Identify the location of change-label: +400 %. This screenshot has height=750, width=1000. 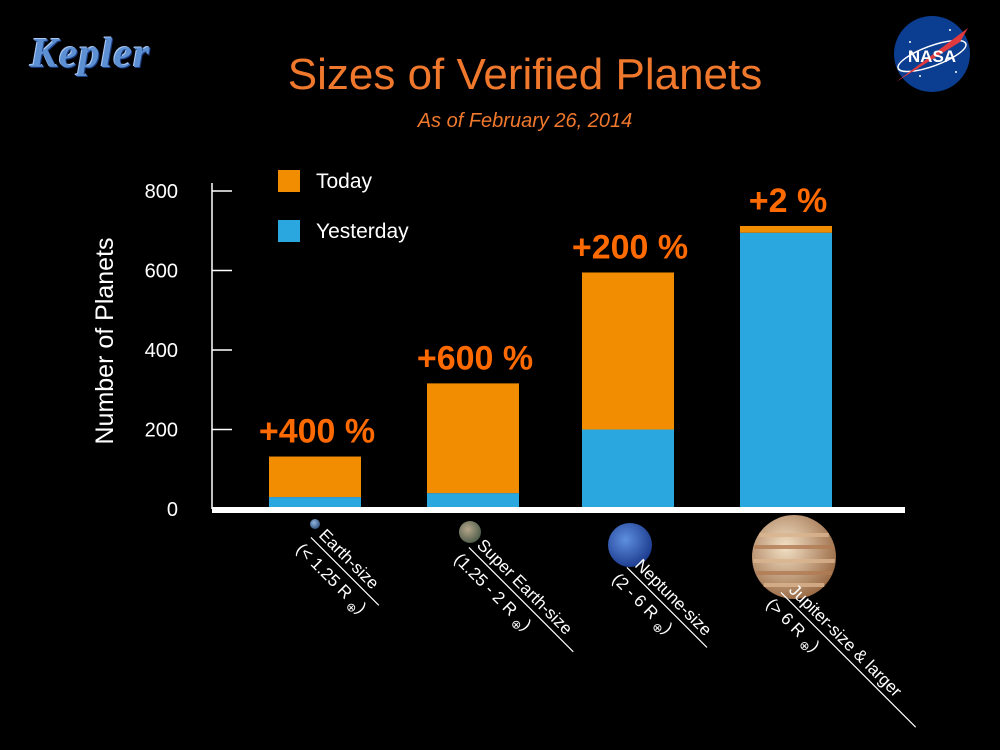
(317, 432).